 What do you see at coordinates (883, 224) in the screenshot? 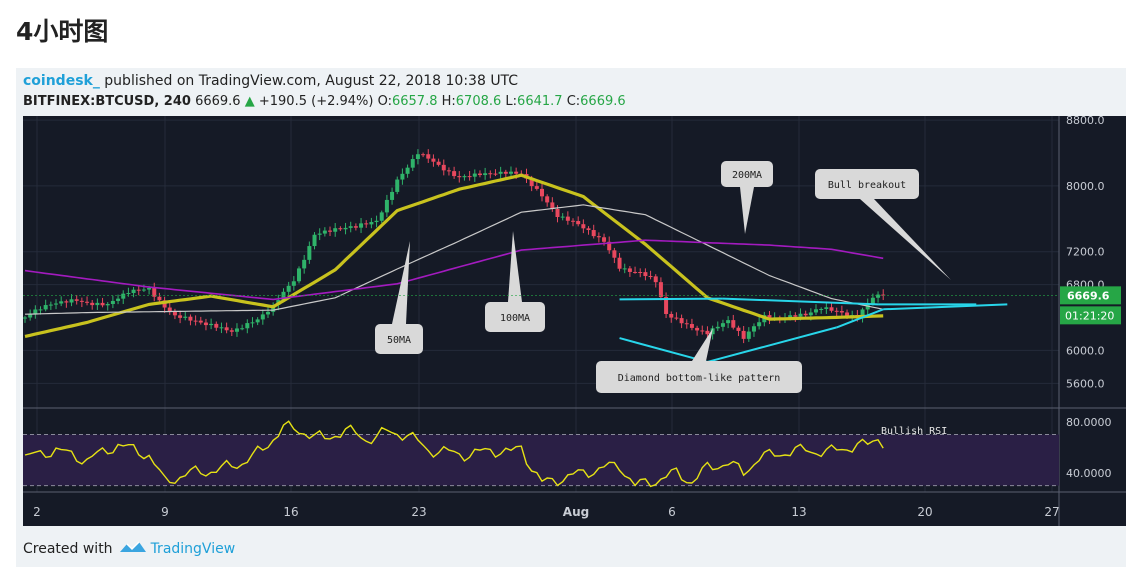
I see `callout-bull-breakout: Bull breakout` at bounding box center [883, 224].